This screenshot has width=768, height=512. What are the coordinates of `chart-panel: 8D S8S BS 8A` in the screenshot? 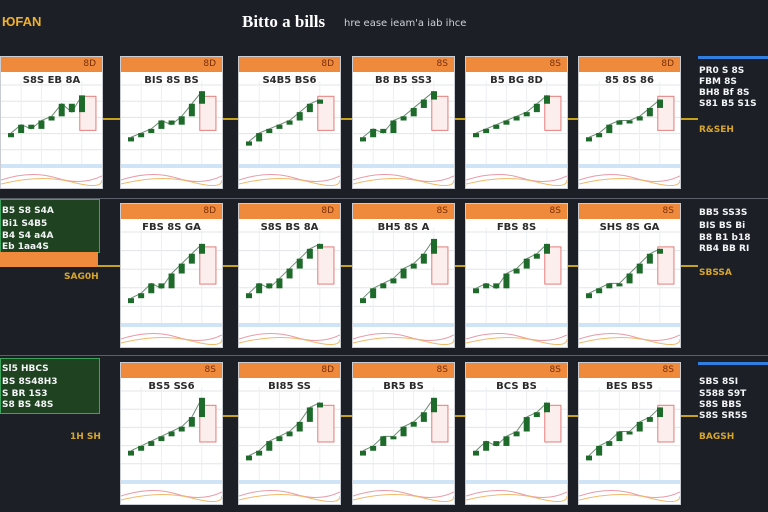 It's located at (289, 275).